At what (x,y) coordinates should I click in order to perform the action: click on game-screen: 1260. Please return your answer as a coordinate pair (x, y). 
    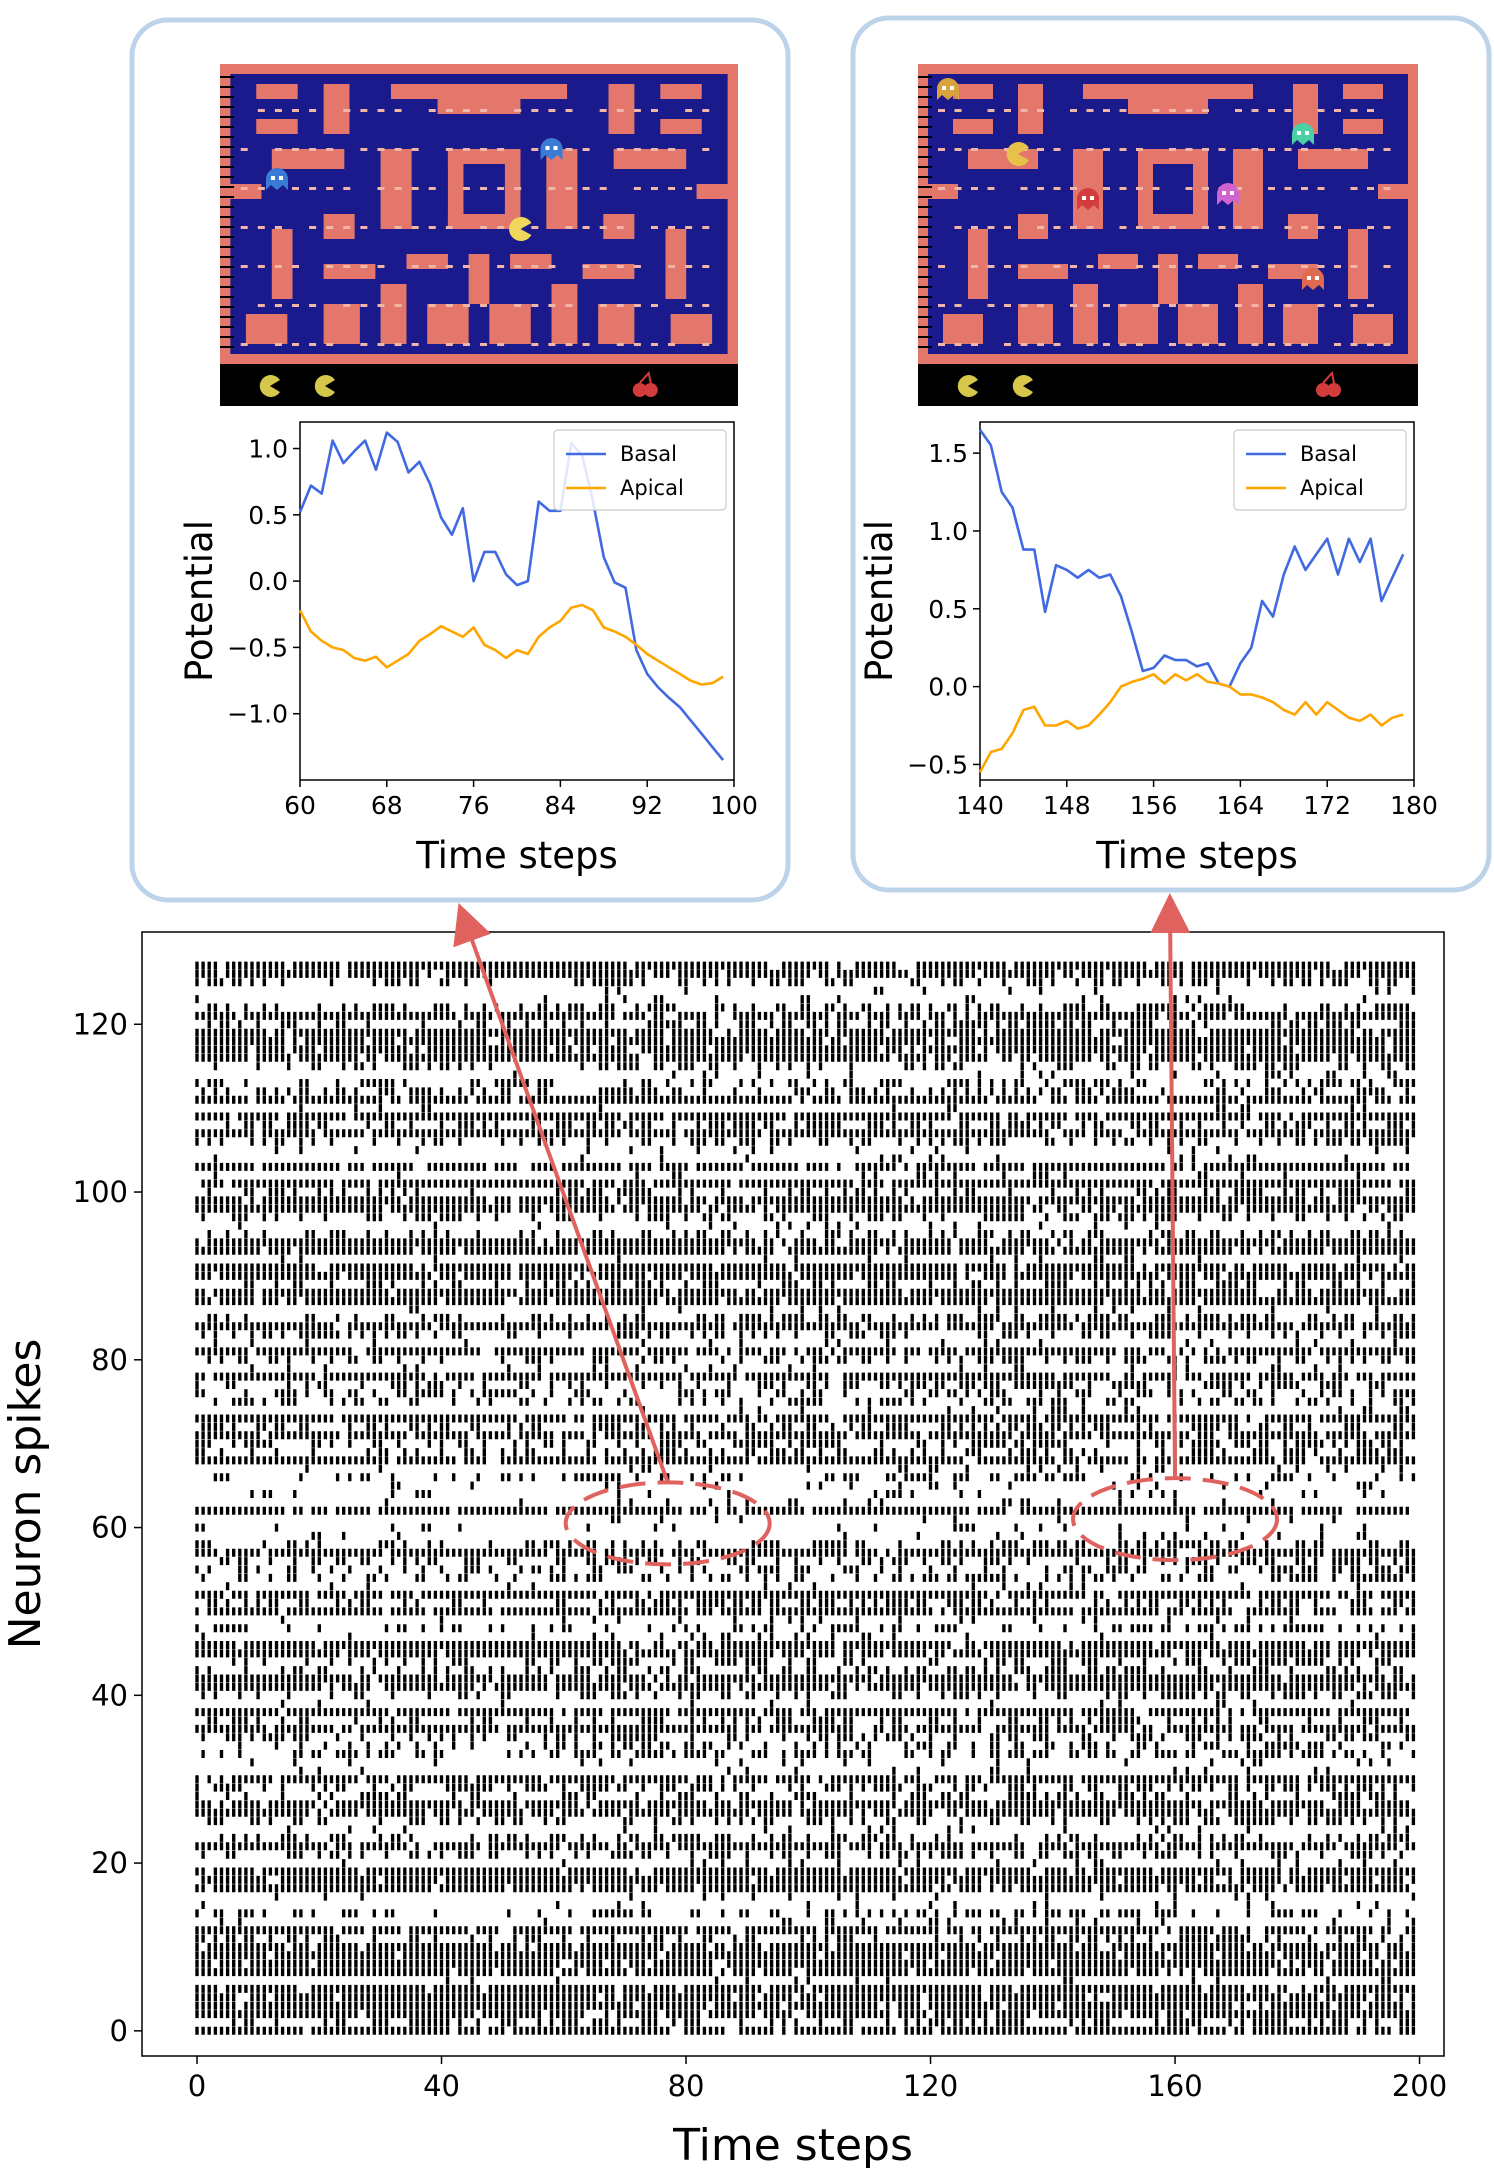
    Looking at the image, I should click on (1168, 235).